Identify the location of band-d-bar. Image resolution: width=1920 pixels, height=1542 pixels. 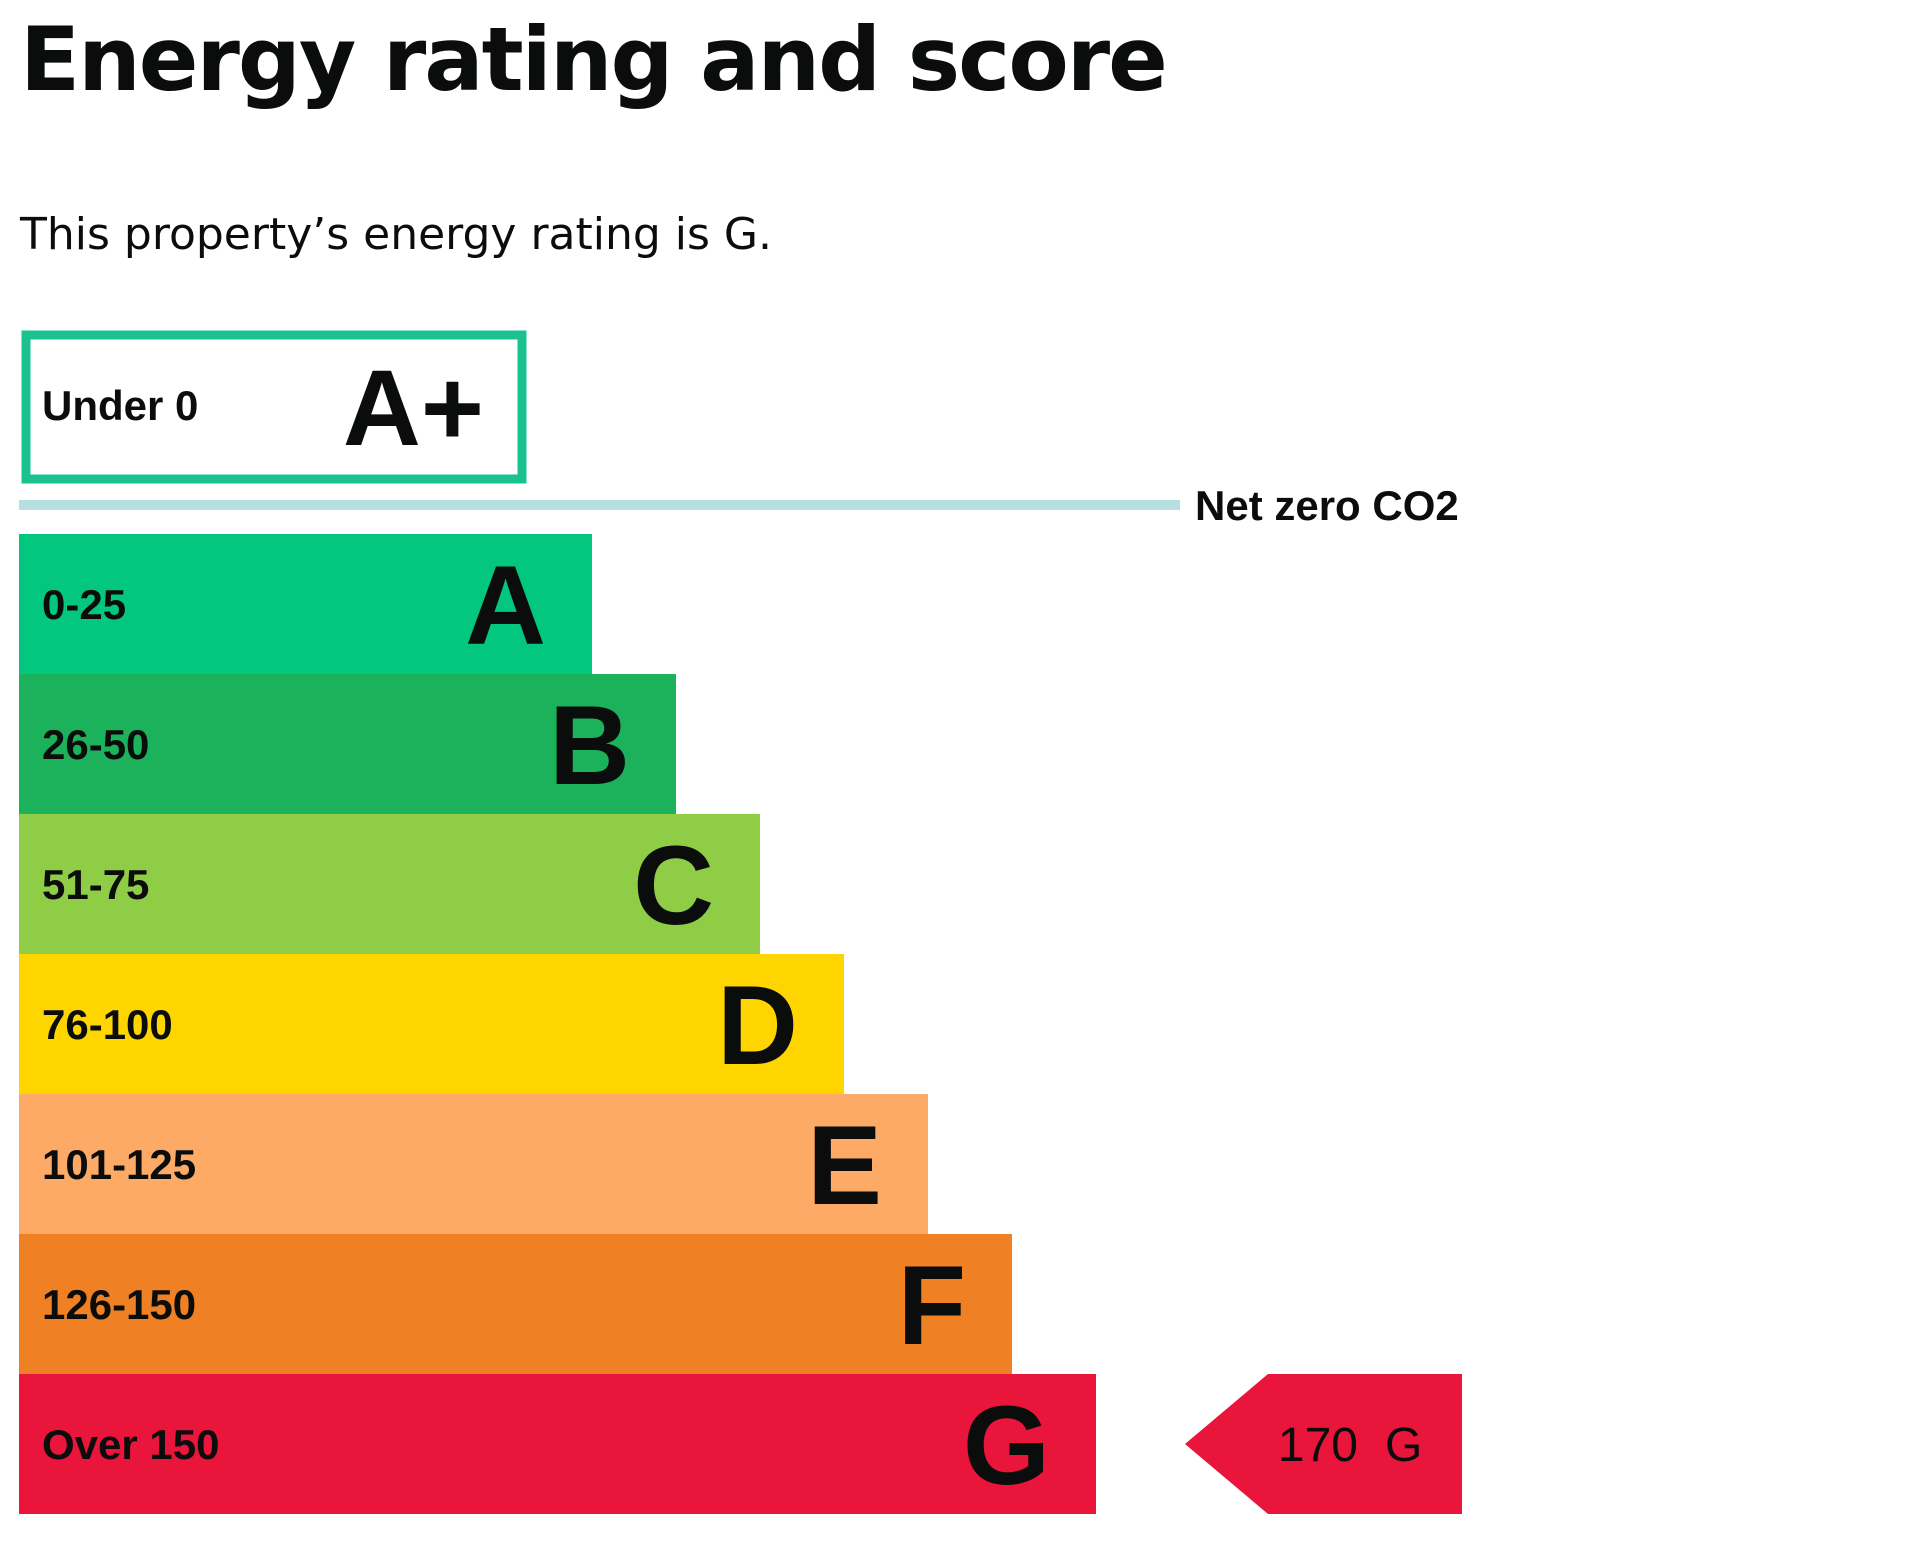
(431, 1024).